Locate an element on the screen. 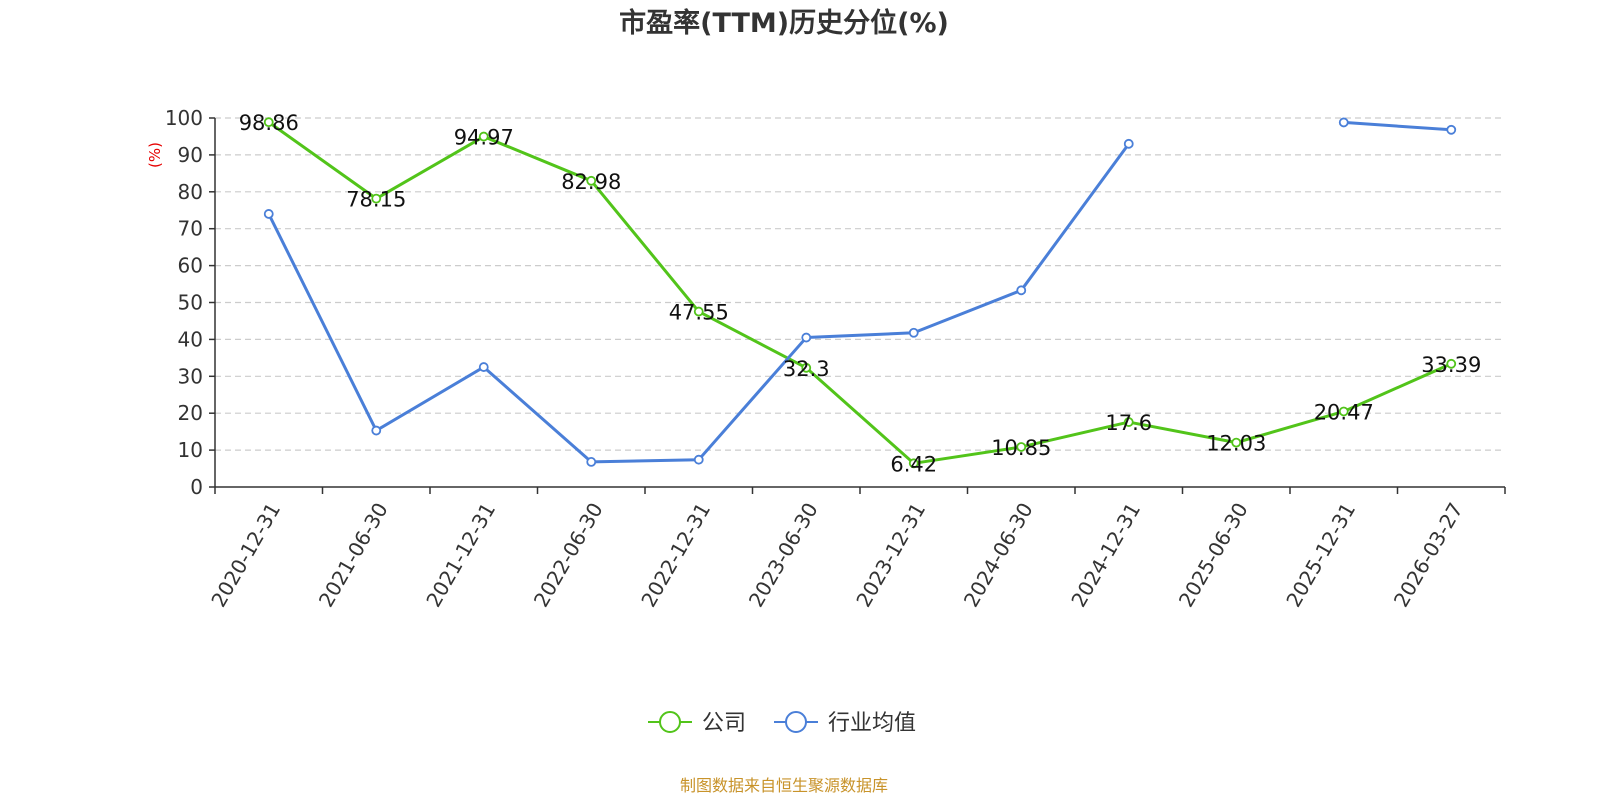  data-label: 33.39 is located at coordinates (1451, 365).